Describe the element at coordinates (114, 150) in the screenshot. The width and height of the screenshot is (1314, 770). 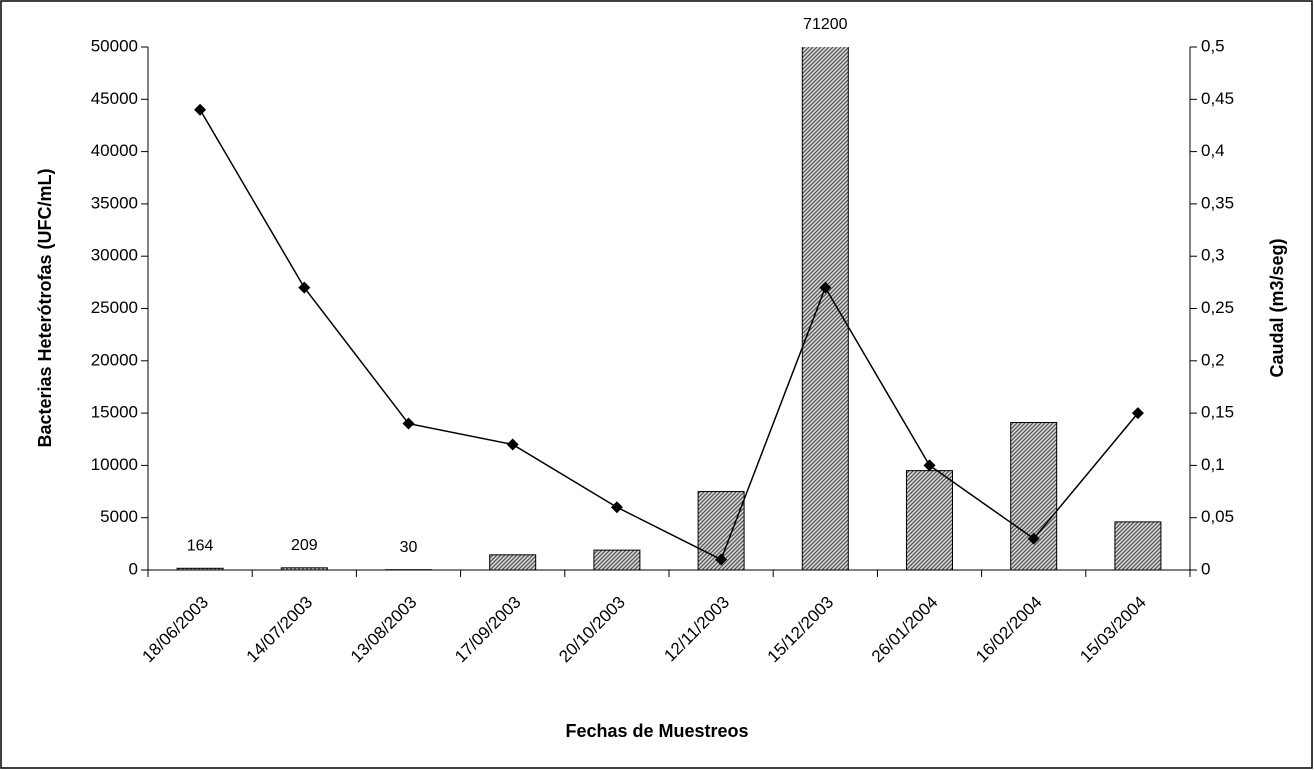
I see `y-tick-label: 40000` at that location.